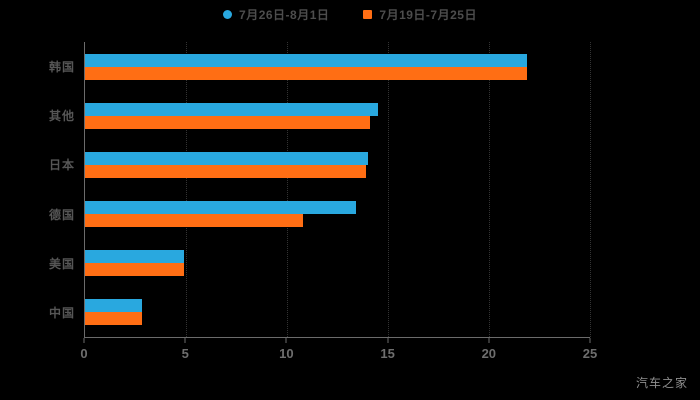  I want to click on x-axis-tick-label-25: 25, so click(590, 353).